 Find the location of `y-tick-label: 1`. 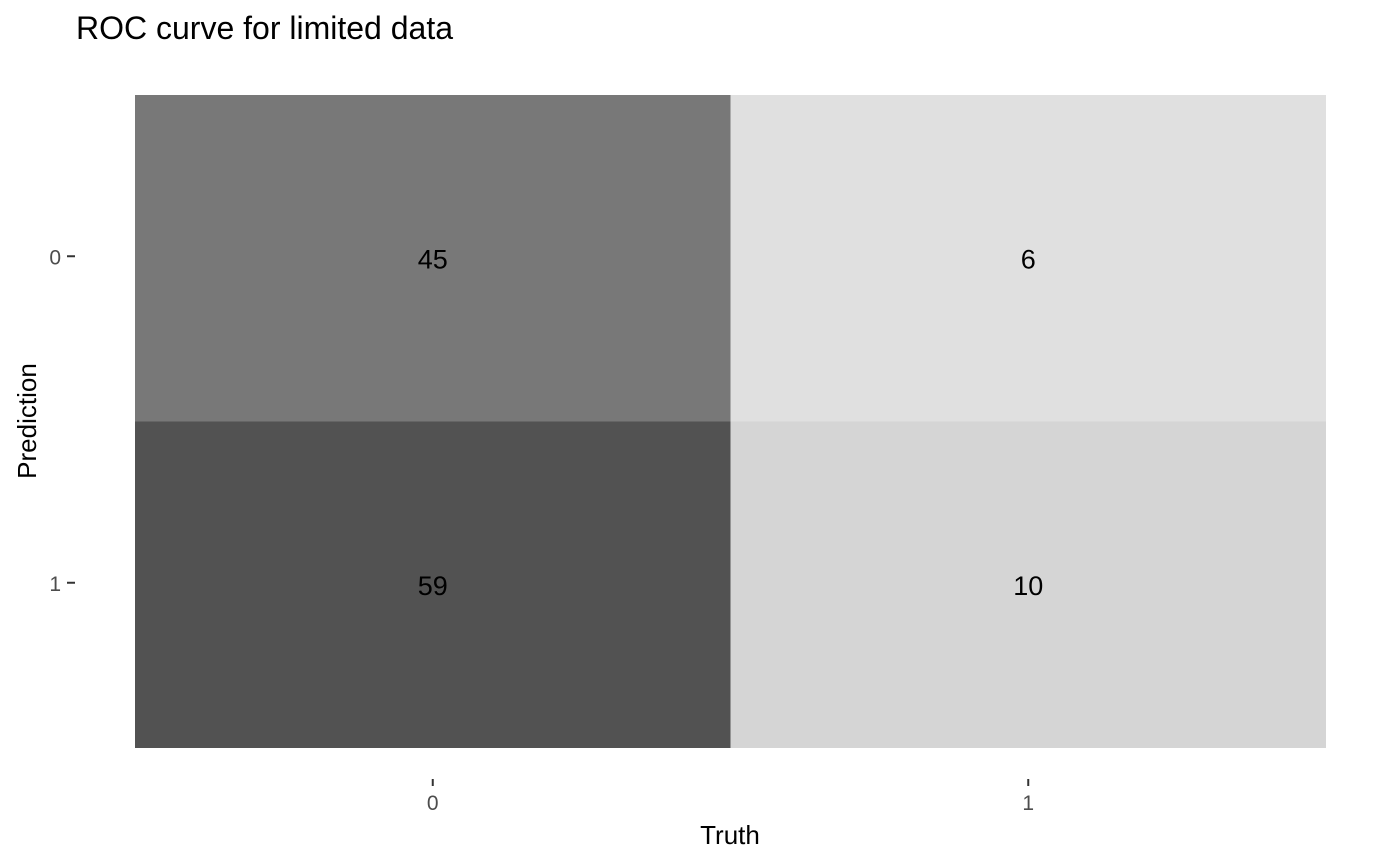

y-tick-label: 1 is located at coordinates (55, 584).